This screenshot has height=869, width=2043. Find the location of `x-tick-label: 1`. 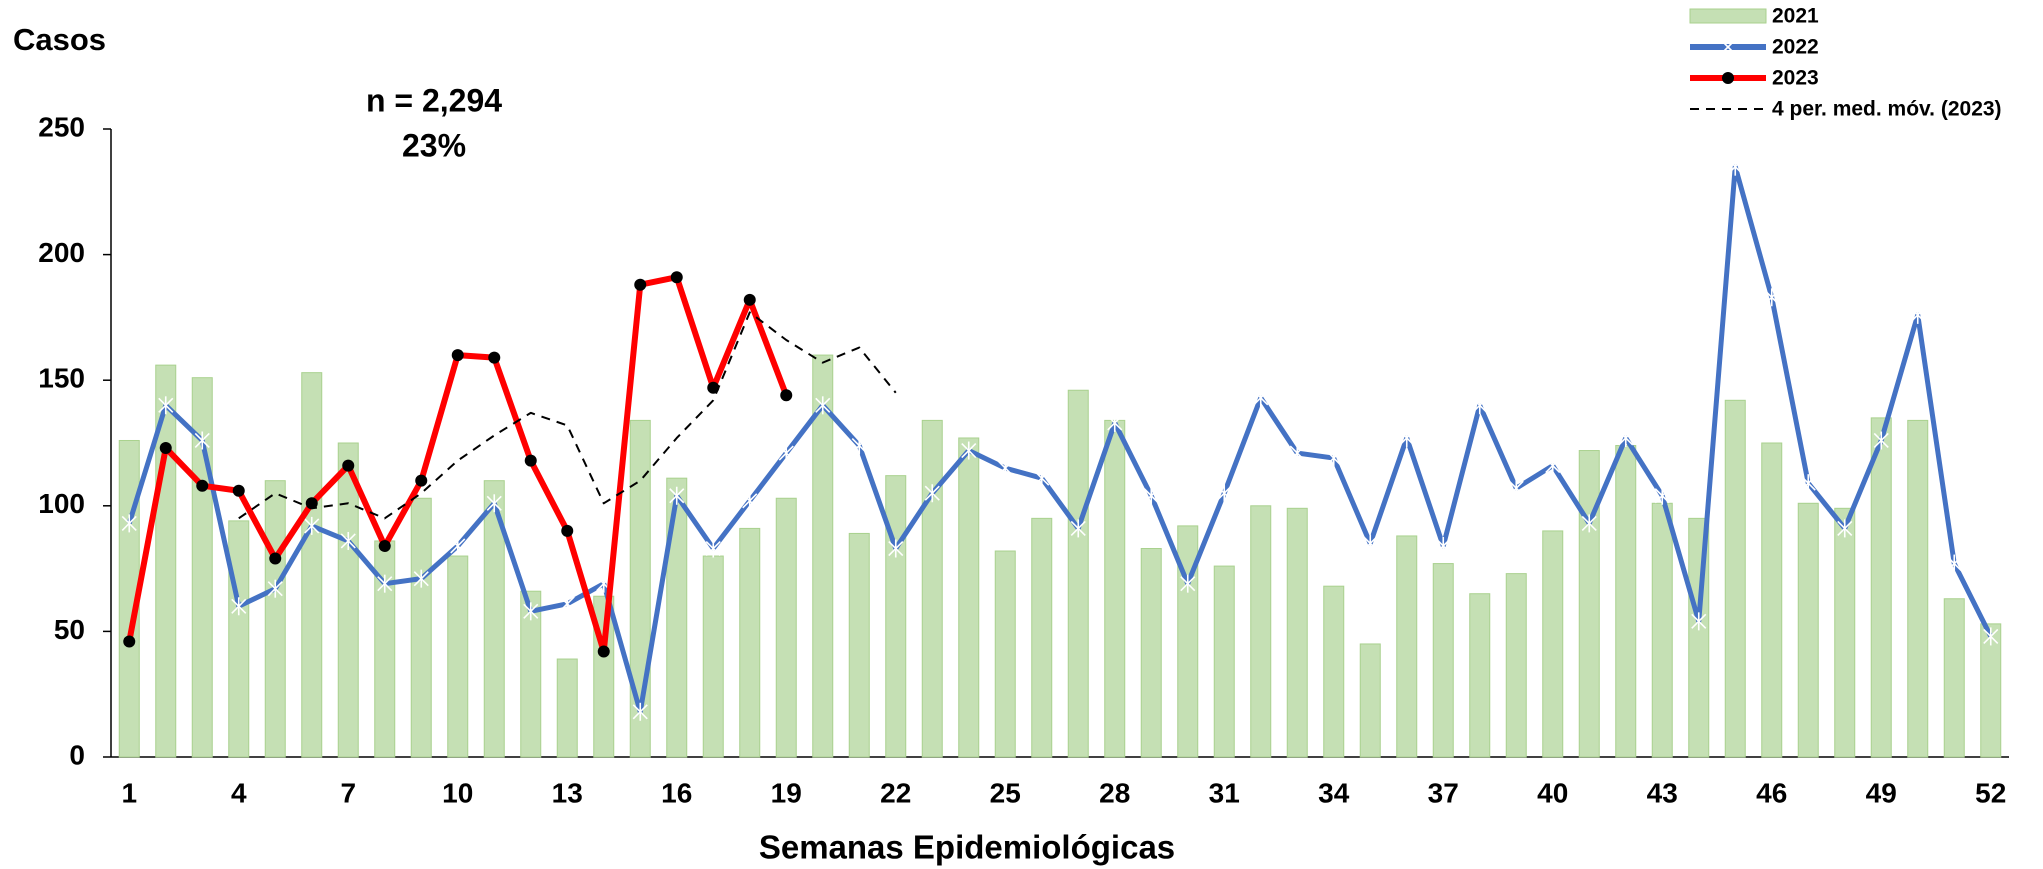

x-tick-label: 1 is located at coordinates (129, 792).